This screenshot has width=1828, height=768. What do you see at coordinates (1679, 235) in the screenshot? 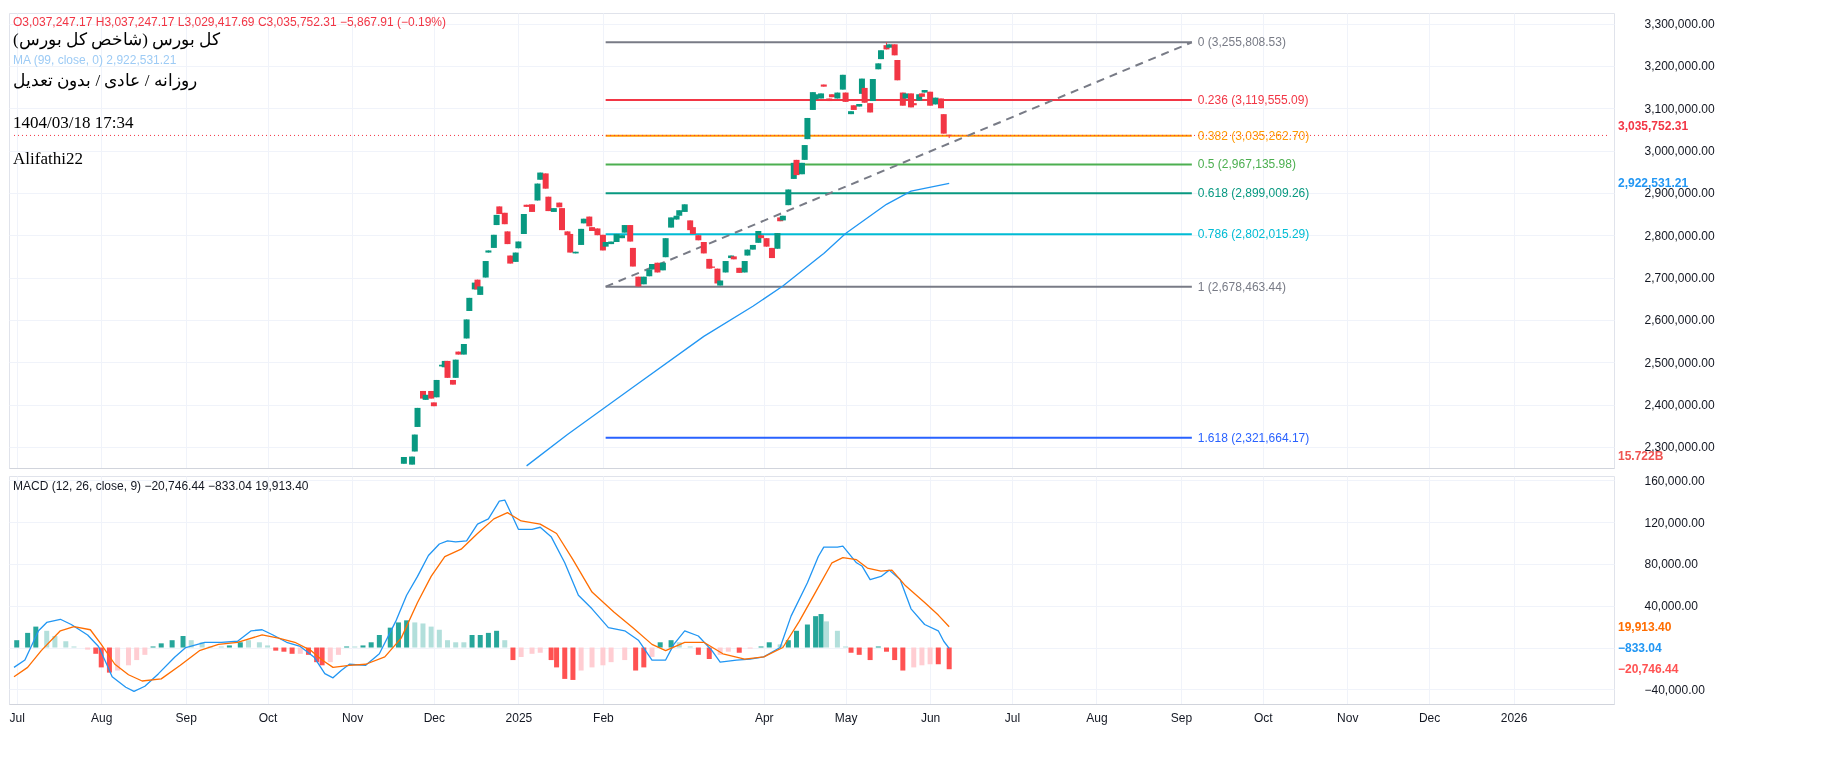
I see `y-tick-label: 2,800,000.00` at bounding box center [1679, 235].